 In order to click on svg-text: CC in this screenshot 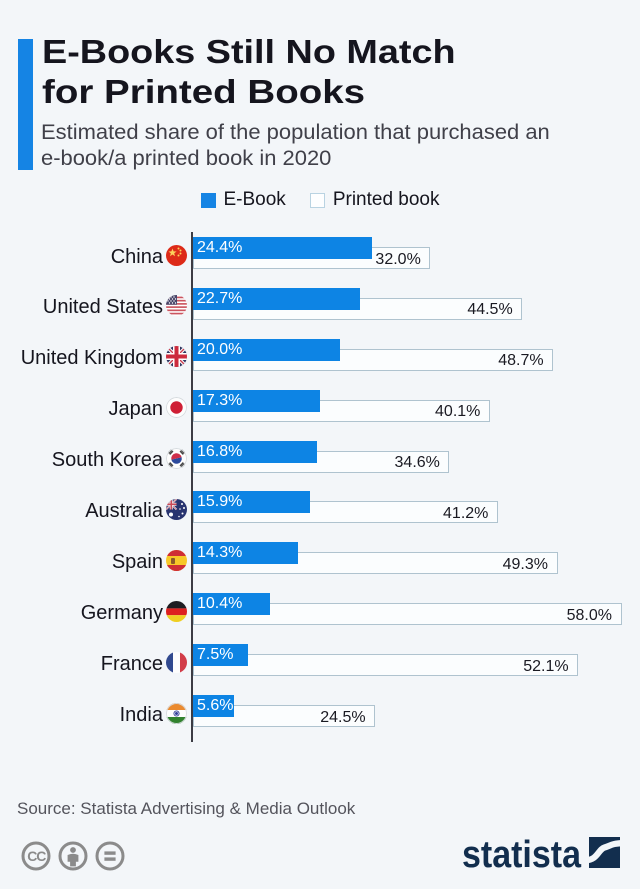, I will do `click(36, 856)`.